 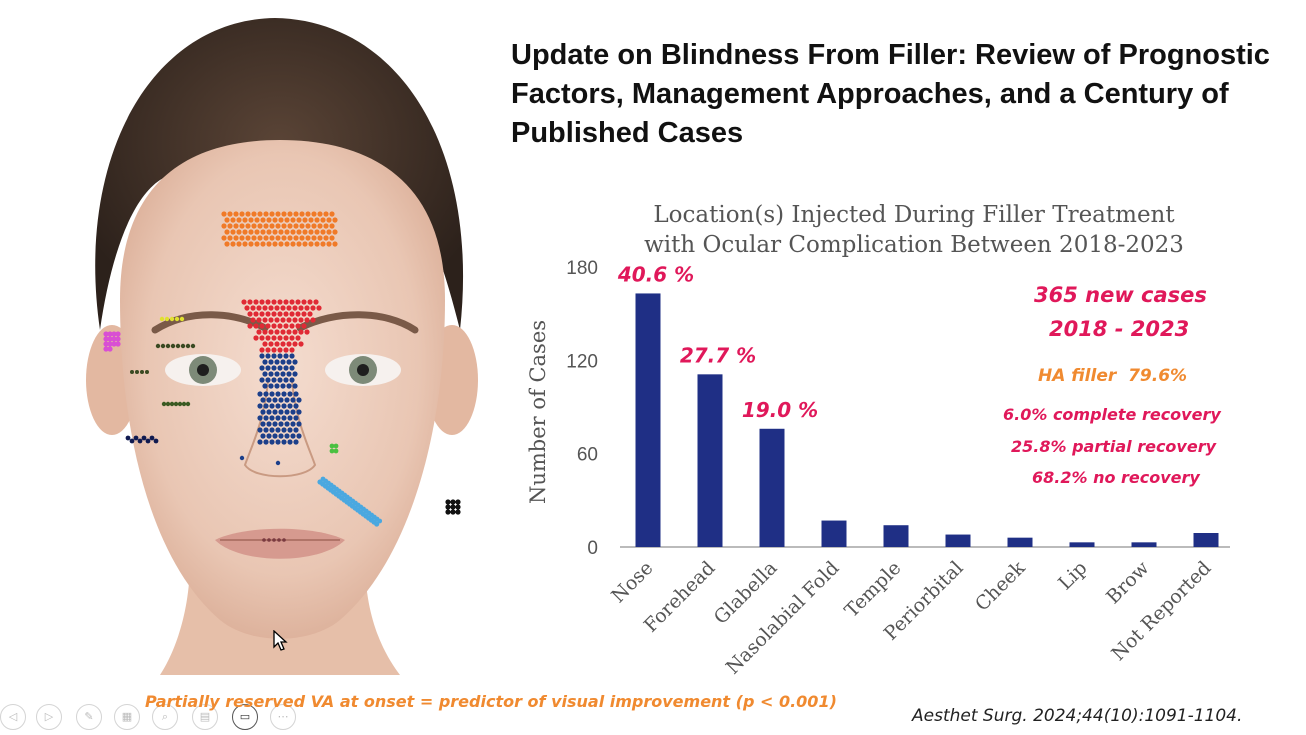 I want to click on bar-value-label: 19.0 %, so click(x=780, y=410).